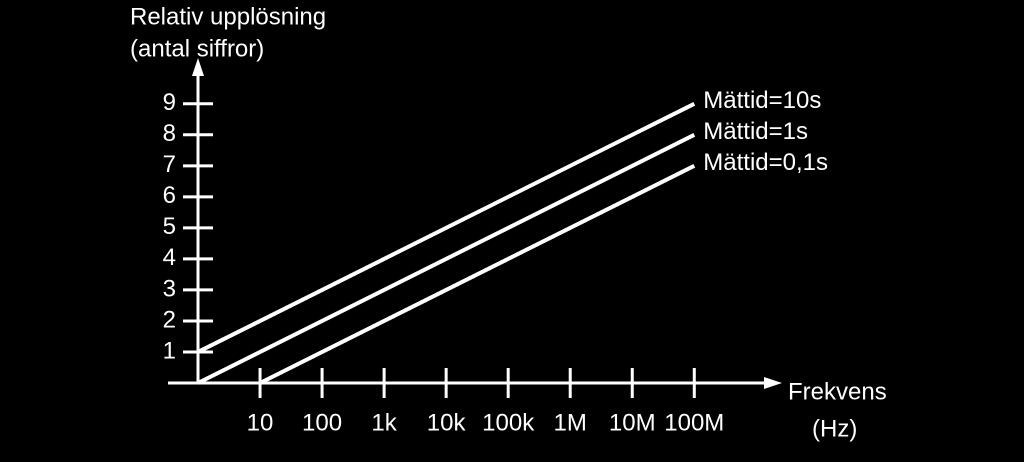 This screenshot has height=462, width=1024. I want to click on x-label: (Hz), so click(834, 428).